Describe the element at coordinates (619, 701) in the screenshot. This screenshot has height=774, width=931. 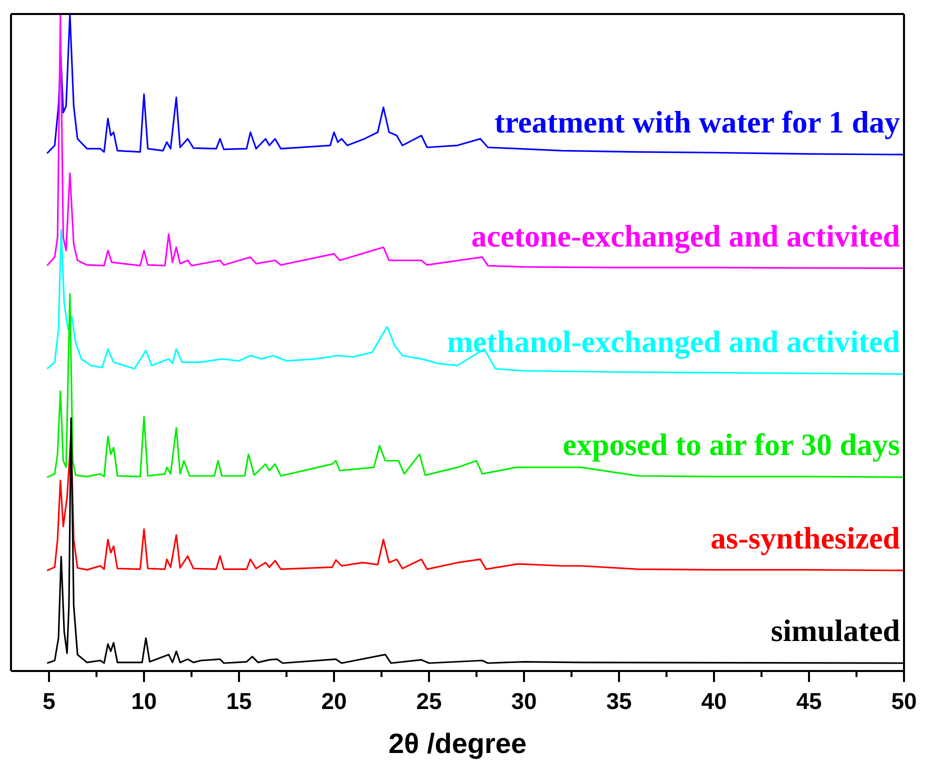
I see `x-tick-label: 35` at that location.